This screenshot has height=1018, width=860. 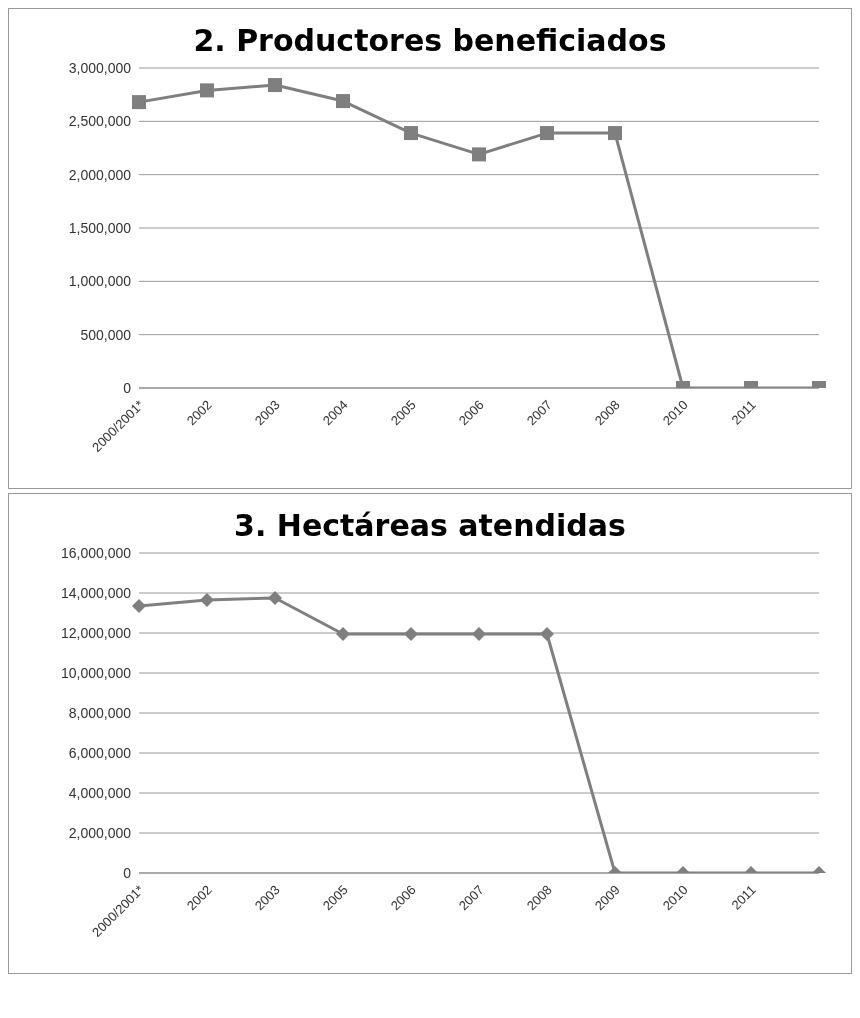 What do you see at coordinates (96, 552) in the screenshot?
I see `y-tick-label: 16,000,000` at bounding box center [96, 552].